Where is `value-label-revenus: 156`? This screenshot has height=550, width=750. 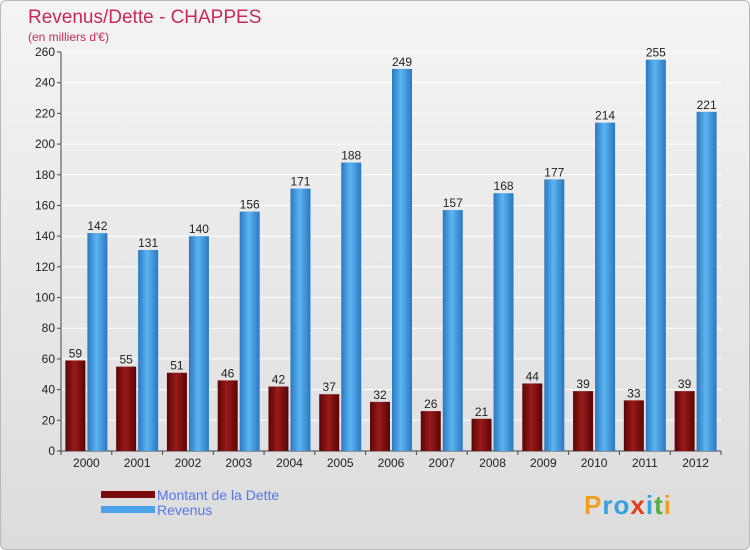 value-label-revenus: 156 is located at coordinates (250, 205).